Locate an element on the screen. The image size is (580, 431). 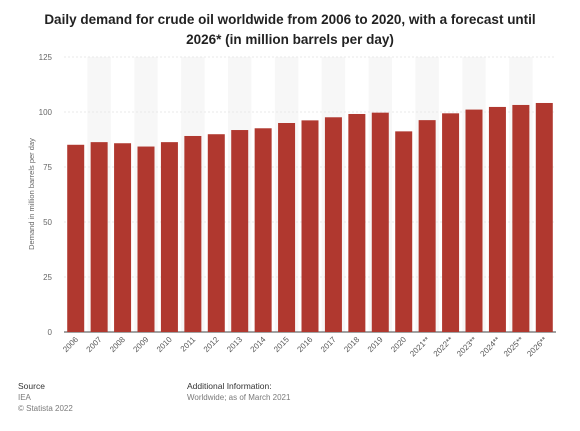
x-tick-label: 2024** is located at coordinates (489, 346).